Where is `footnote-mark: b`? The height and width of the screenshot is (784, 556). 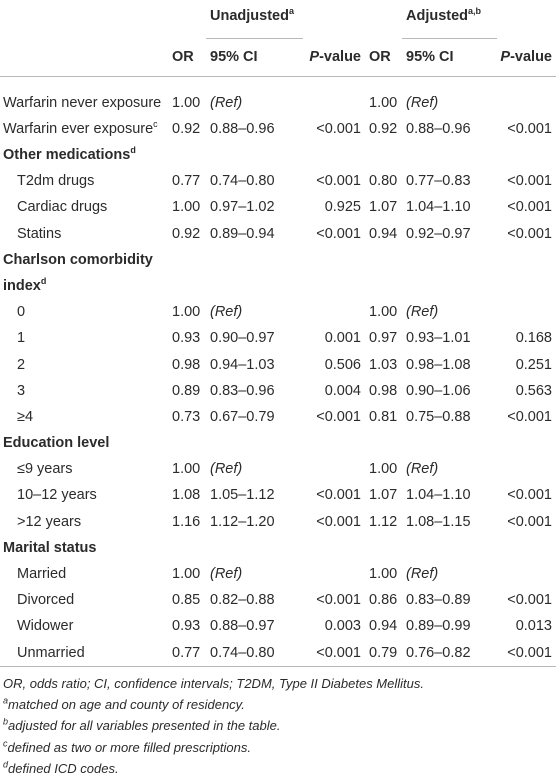
footnote-mark: b is located at coordinates (6, 721).